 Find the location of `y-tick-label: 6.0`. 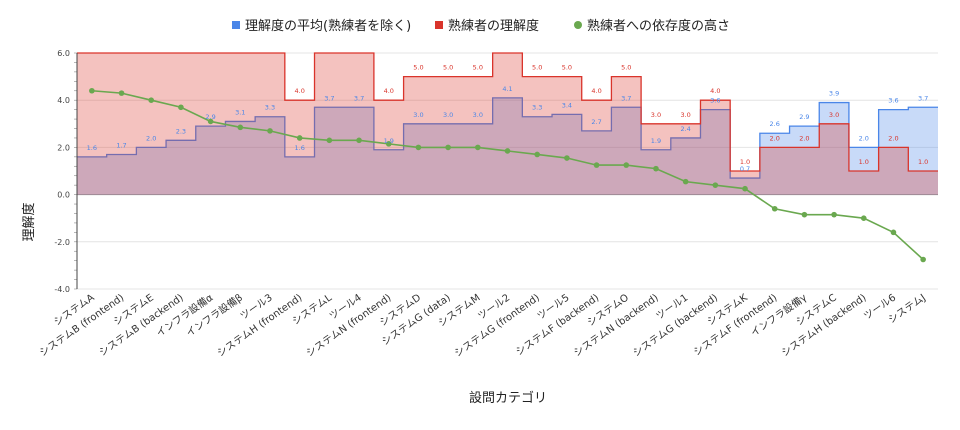

y-tick-label: 6.0 is located at coordinates (63, 53).